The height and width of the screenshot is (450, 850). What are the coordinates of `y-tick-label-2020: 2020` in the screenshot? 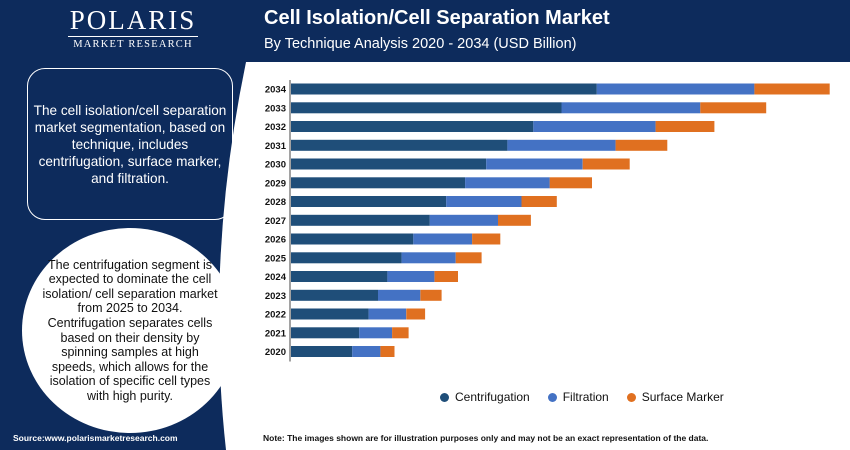 It's located at (275, 352).